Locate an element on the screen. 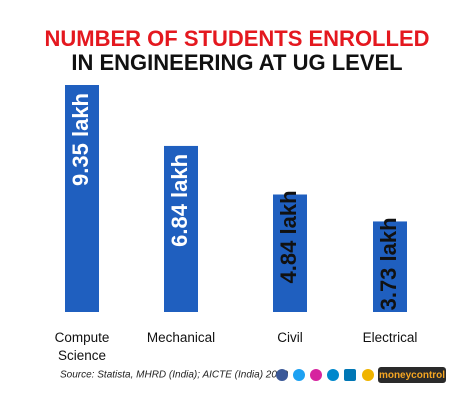 This screenshot has width=474, height=406. twitter-icon is located at coordinates (299, 375).